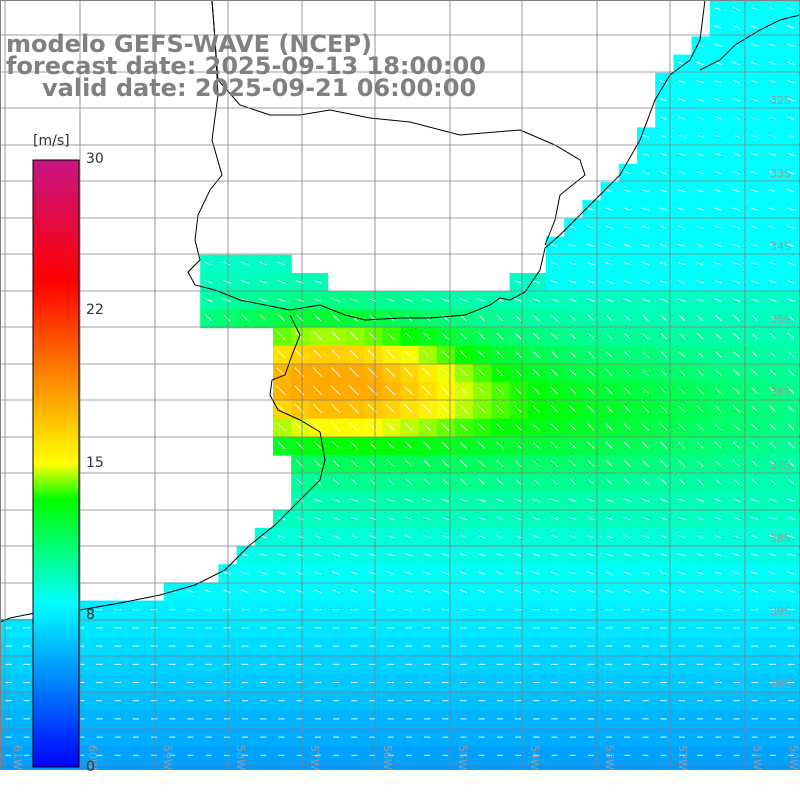 The image size is (800, 800). Describe the element at coordinates (90, 767) in the screenshot. I see `colorbar-tick-0: 0` at that location.